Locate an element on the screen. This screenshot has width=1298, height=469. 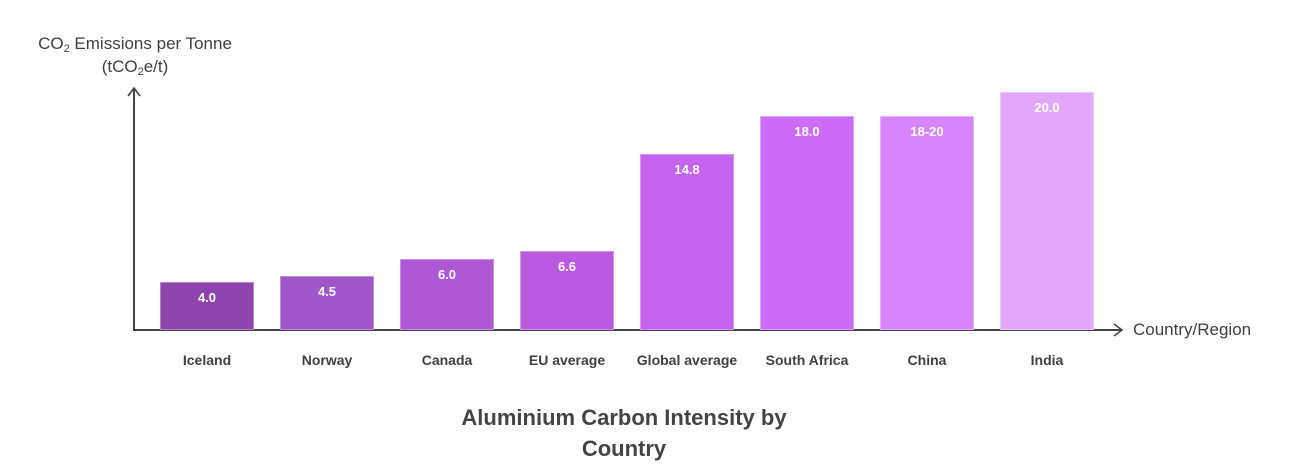
category-label: Iceland is located at coordinates (207, 360).